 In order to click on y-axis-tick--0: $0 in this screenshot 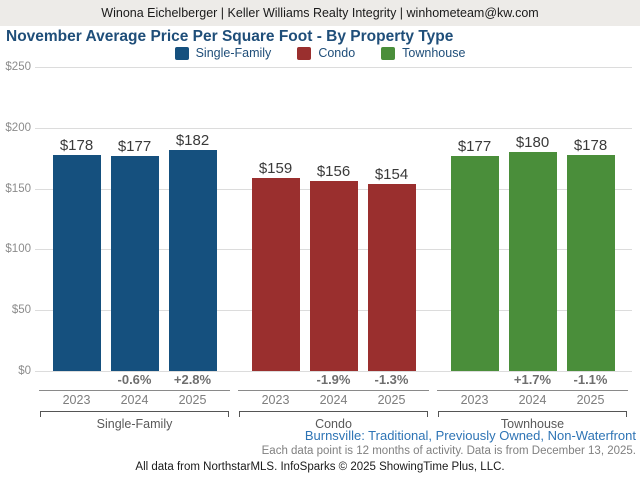, I will do `click(24, 371)`.